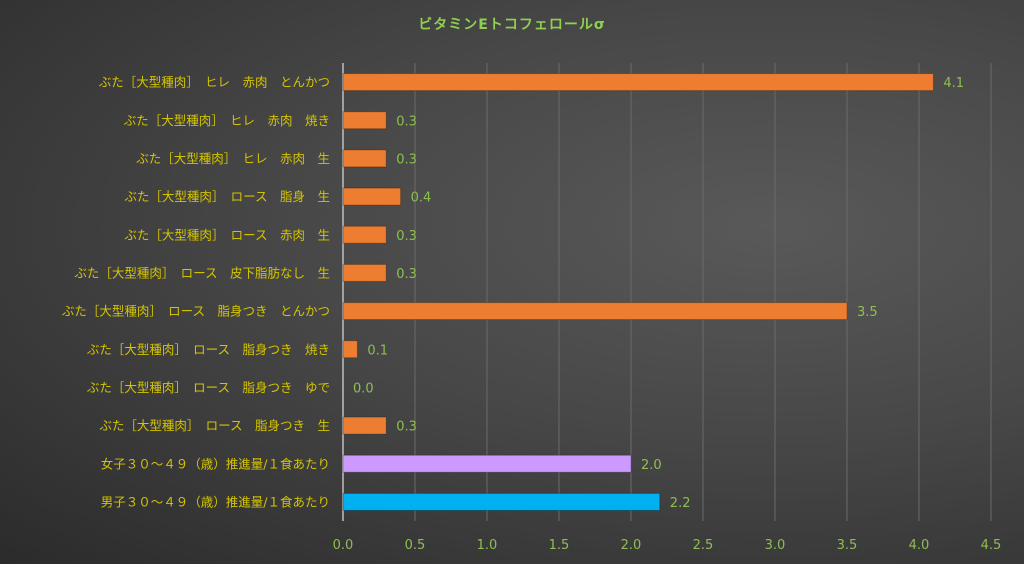 This screenshot has height=564, width=1024. Describe the element at coordinates (377, 350) in the screenshot. I see `data-label: 0.1` at that location.